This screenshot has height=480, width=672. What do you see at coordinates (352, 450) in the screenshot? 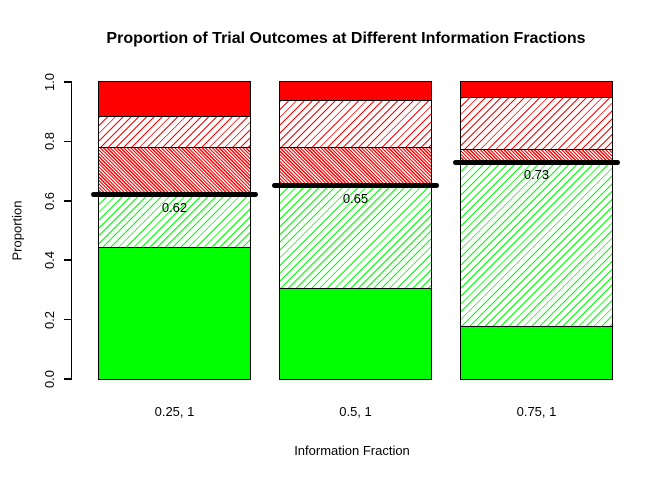
I see `x-axis-title: Information Fraction` at bounding box center [352, 450].